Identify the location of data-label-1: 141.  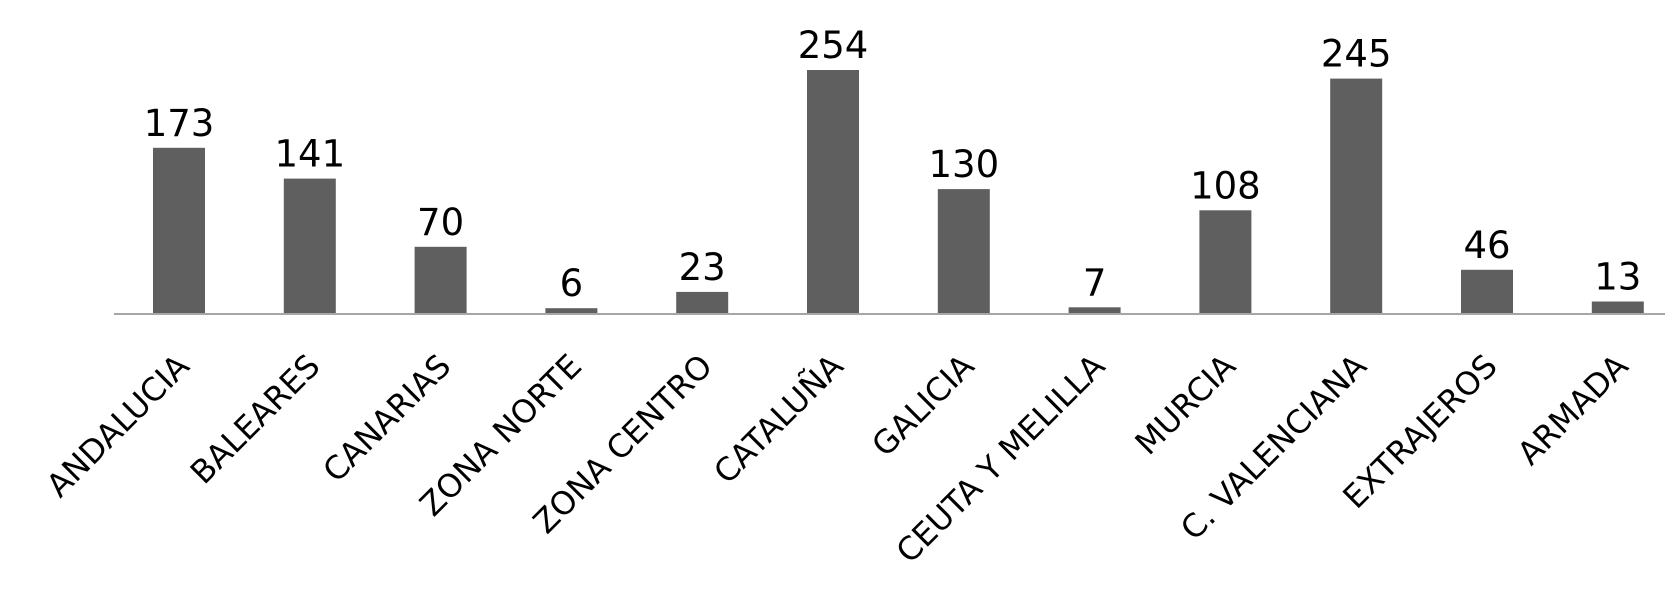
(309, 154).